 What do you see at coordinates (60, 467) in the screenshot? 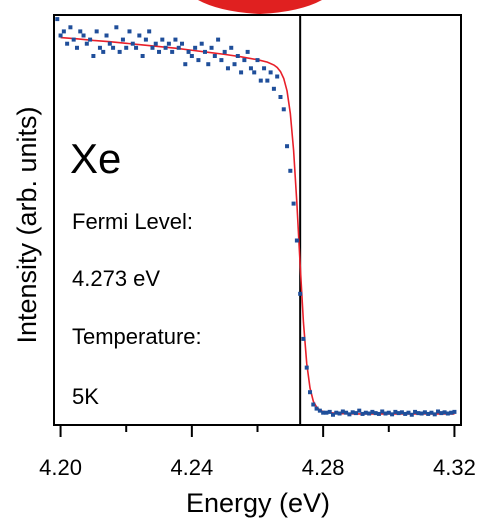
I see `x-tick-label: 4.20` at bounding box center [60, 467].